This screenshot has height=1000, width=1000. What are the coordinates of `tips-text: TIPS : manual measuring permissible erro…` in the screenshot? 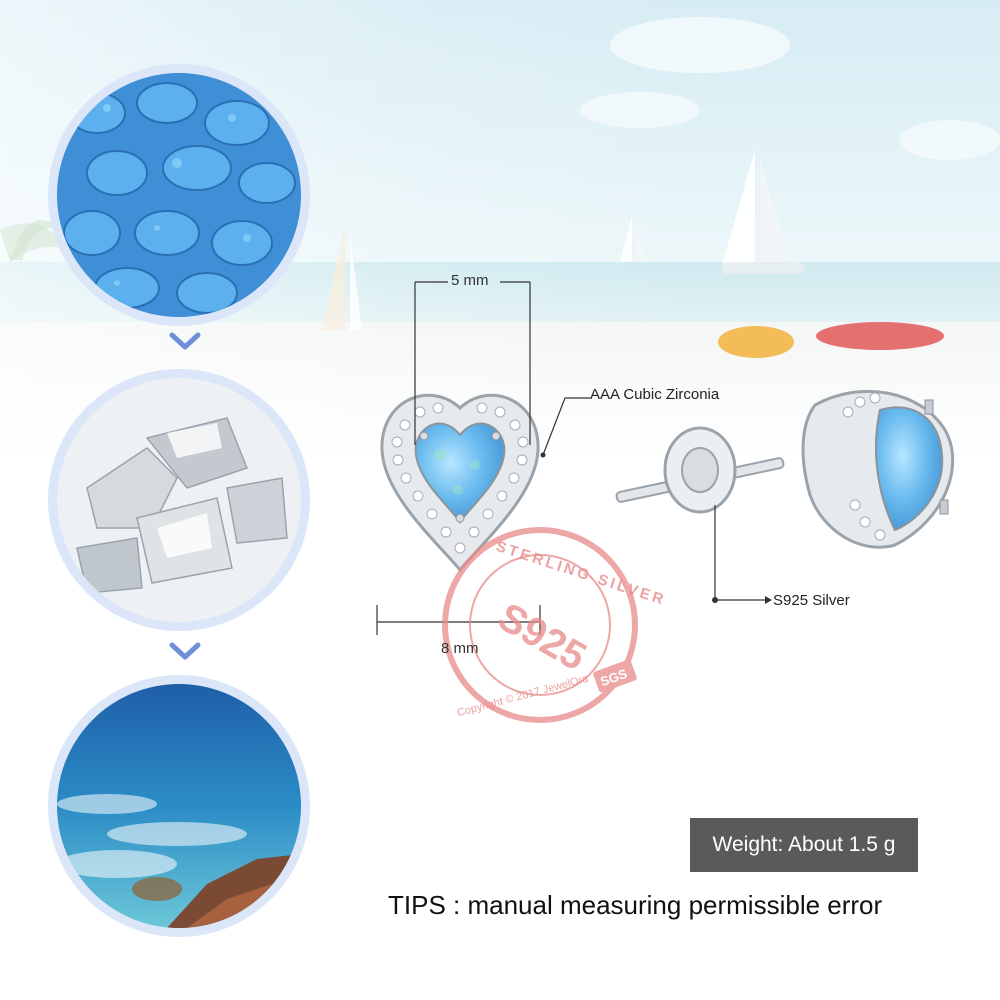 It's located at (635, 905).